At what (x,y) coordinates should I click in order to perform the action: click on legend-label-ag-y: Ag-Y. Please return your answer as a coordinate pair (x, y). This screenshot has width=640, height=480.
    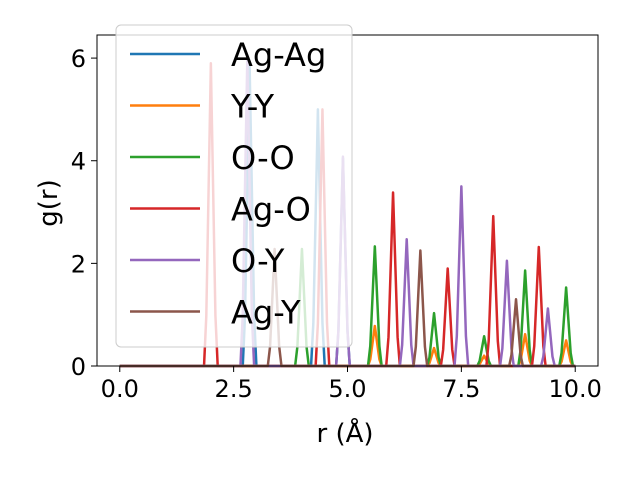
    Looking at the image, I should click on (266, 313).